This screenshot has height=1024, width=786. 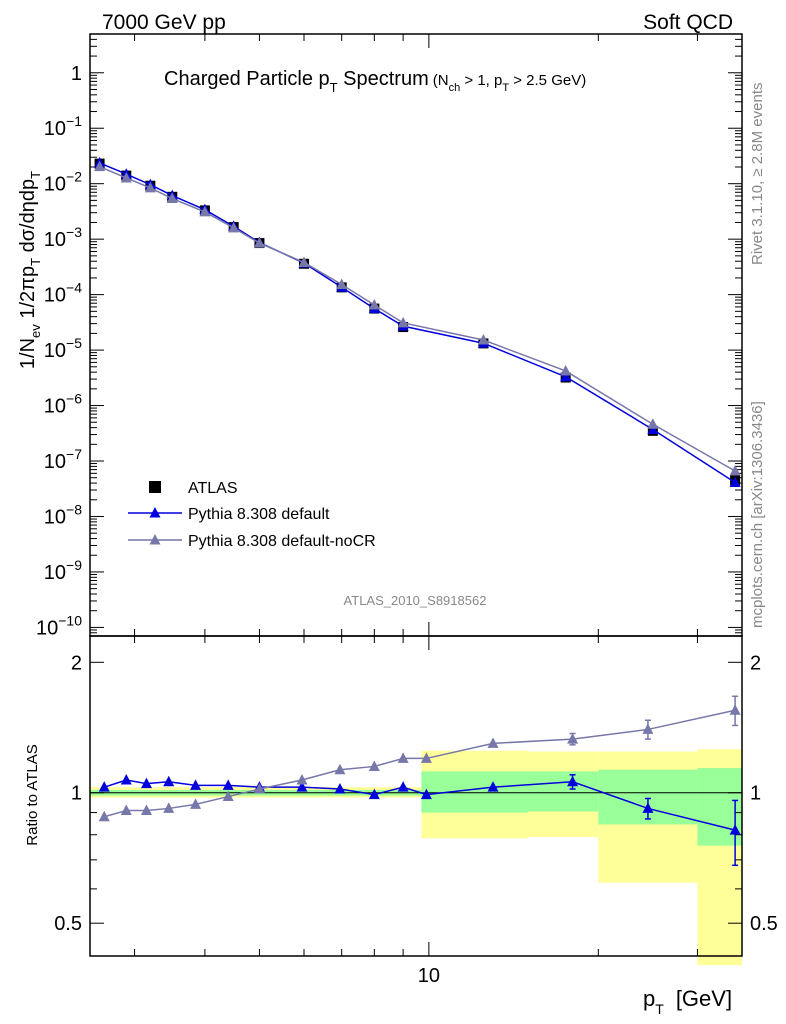 What do you see at coordinates (59, 625) in the screenshot?
I see `main-y-tick-label: 10⁻¹⁰` at bounding box center [59, 625].